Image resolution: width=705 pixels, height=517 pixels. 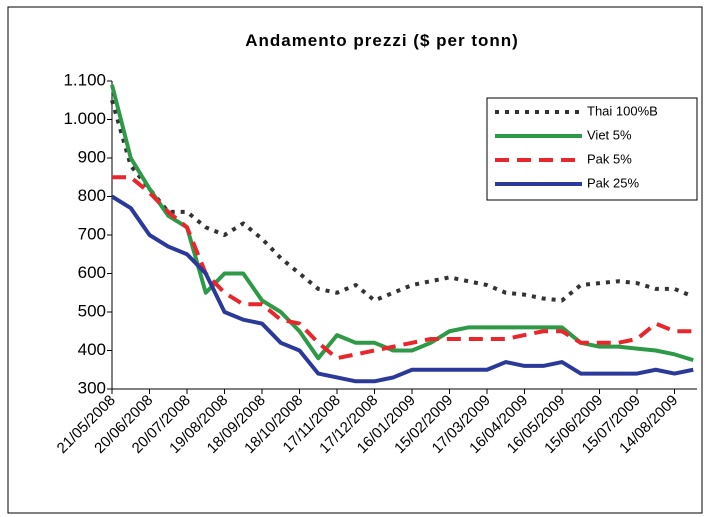 What do you see at coordinates (92, 156) in the screenshot?
I see `y-tick-label: 900` at bounding box center [92, 156].